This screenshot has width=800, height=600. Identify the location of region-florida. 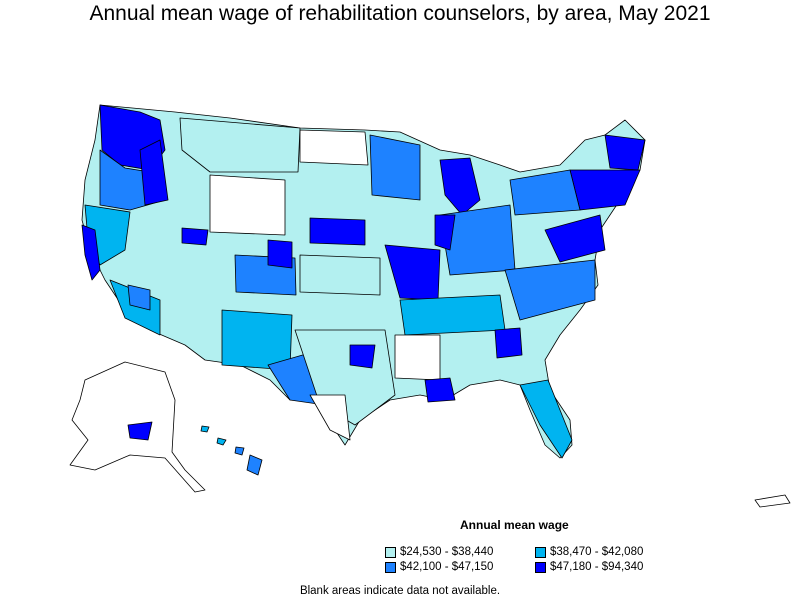
(546, 419).